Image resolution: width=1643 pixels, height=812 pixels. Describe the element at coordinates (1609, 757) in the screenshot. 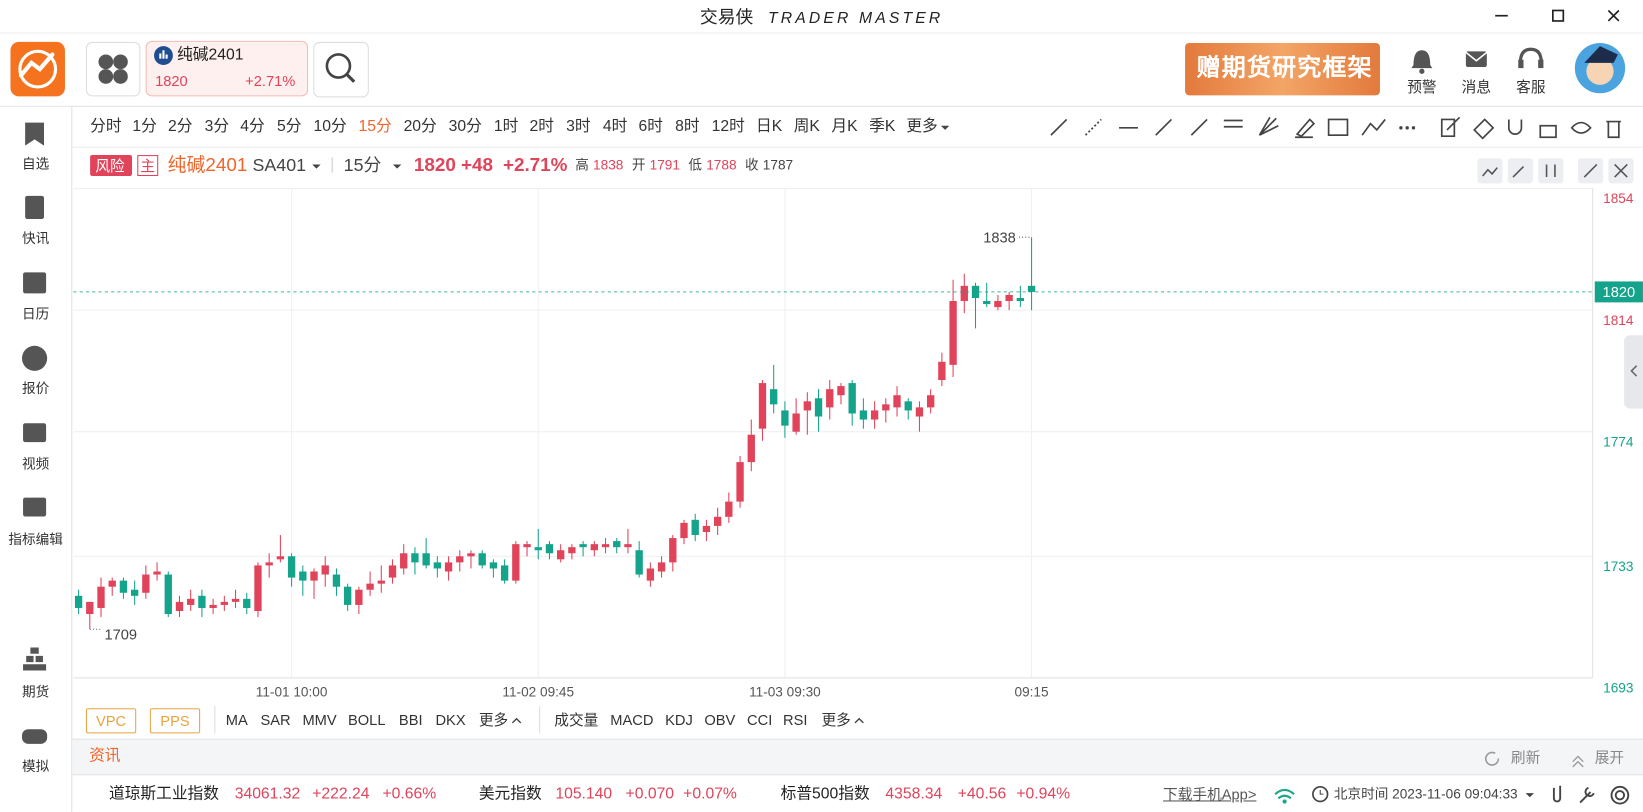

I see `expand-button: 展开` at that location.